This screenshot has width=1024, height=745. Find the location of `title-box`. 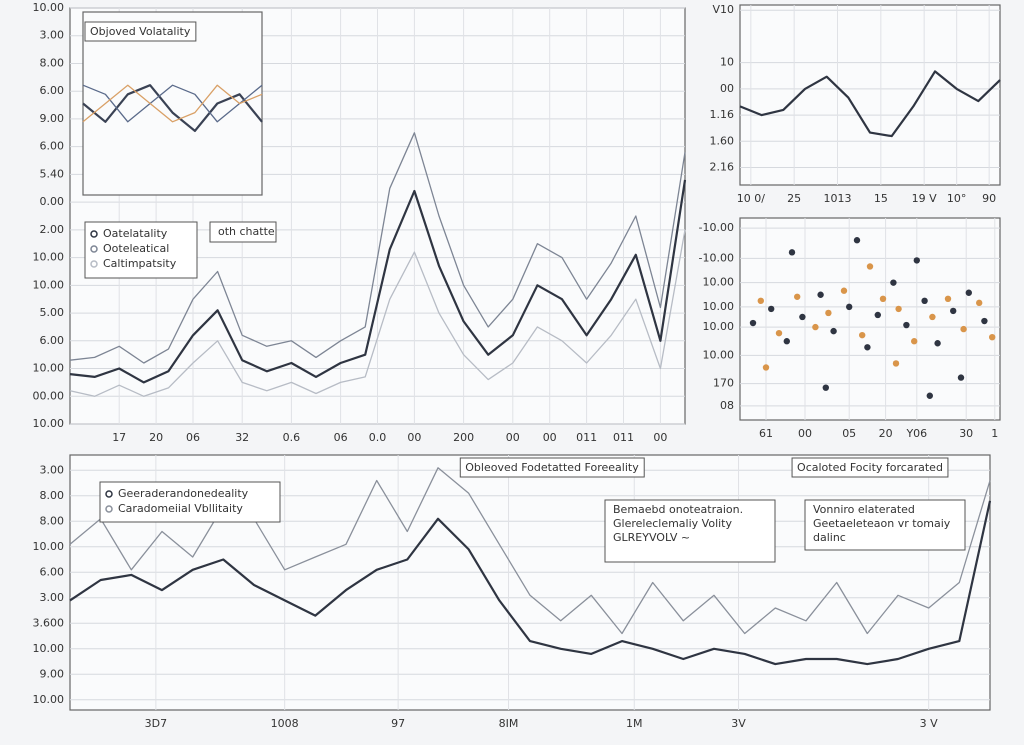

title-box is located at coordinates (552, 467).